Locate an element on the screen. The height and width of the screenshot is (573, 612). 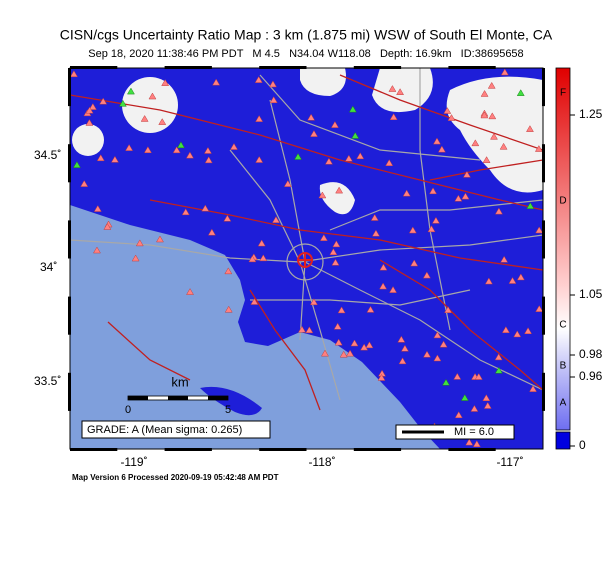
colorbar-labels: F D C B A 1.25 1.05 0.98 0.96 0 is located at coordinates (580, 270).